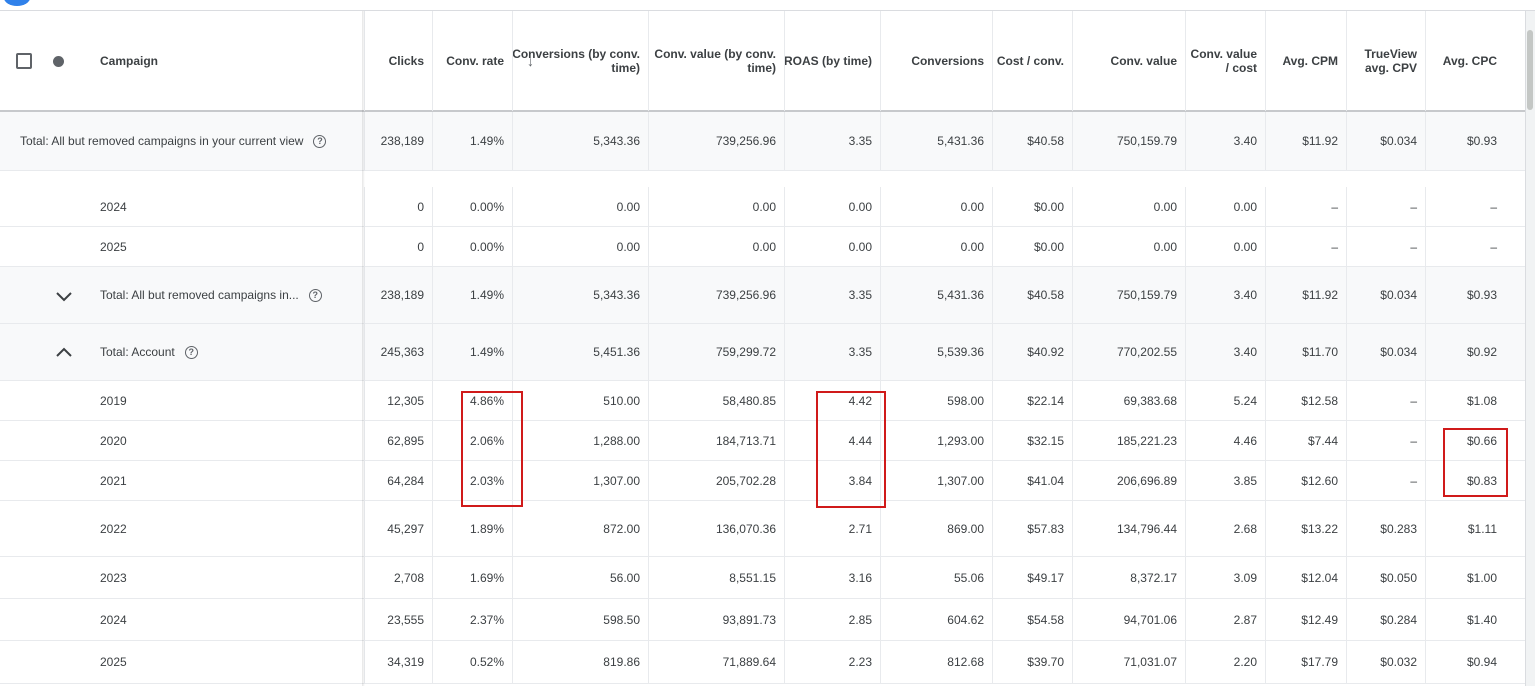 The image size is (1535, 686). I want to click on status-dot-icon, so click(58, 61).